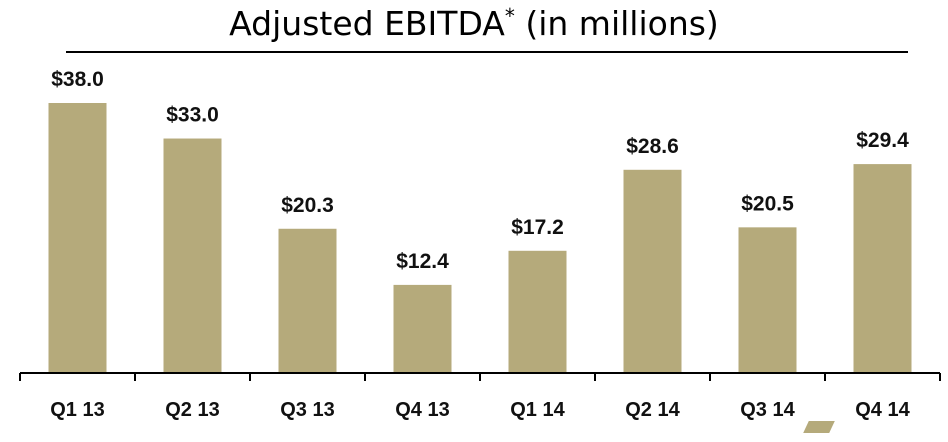 This screenshot has height=442, width=948. Describe the element at coordinates (77, 410) in the screenshot. I see `x-tick-label: Q1 13` at that location.